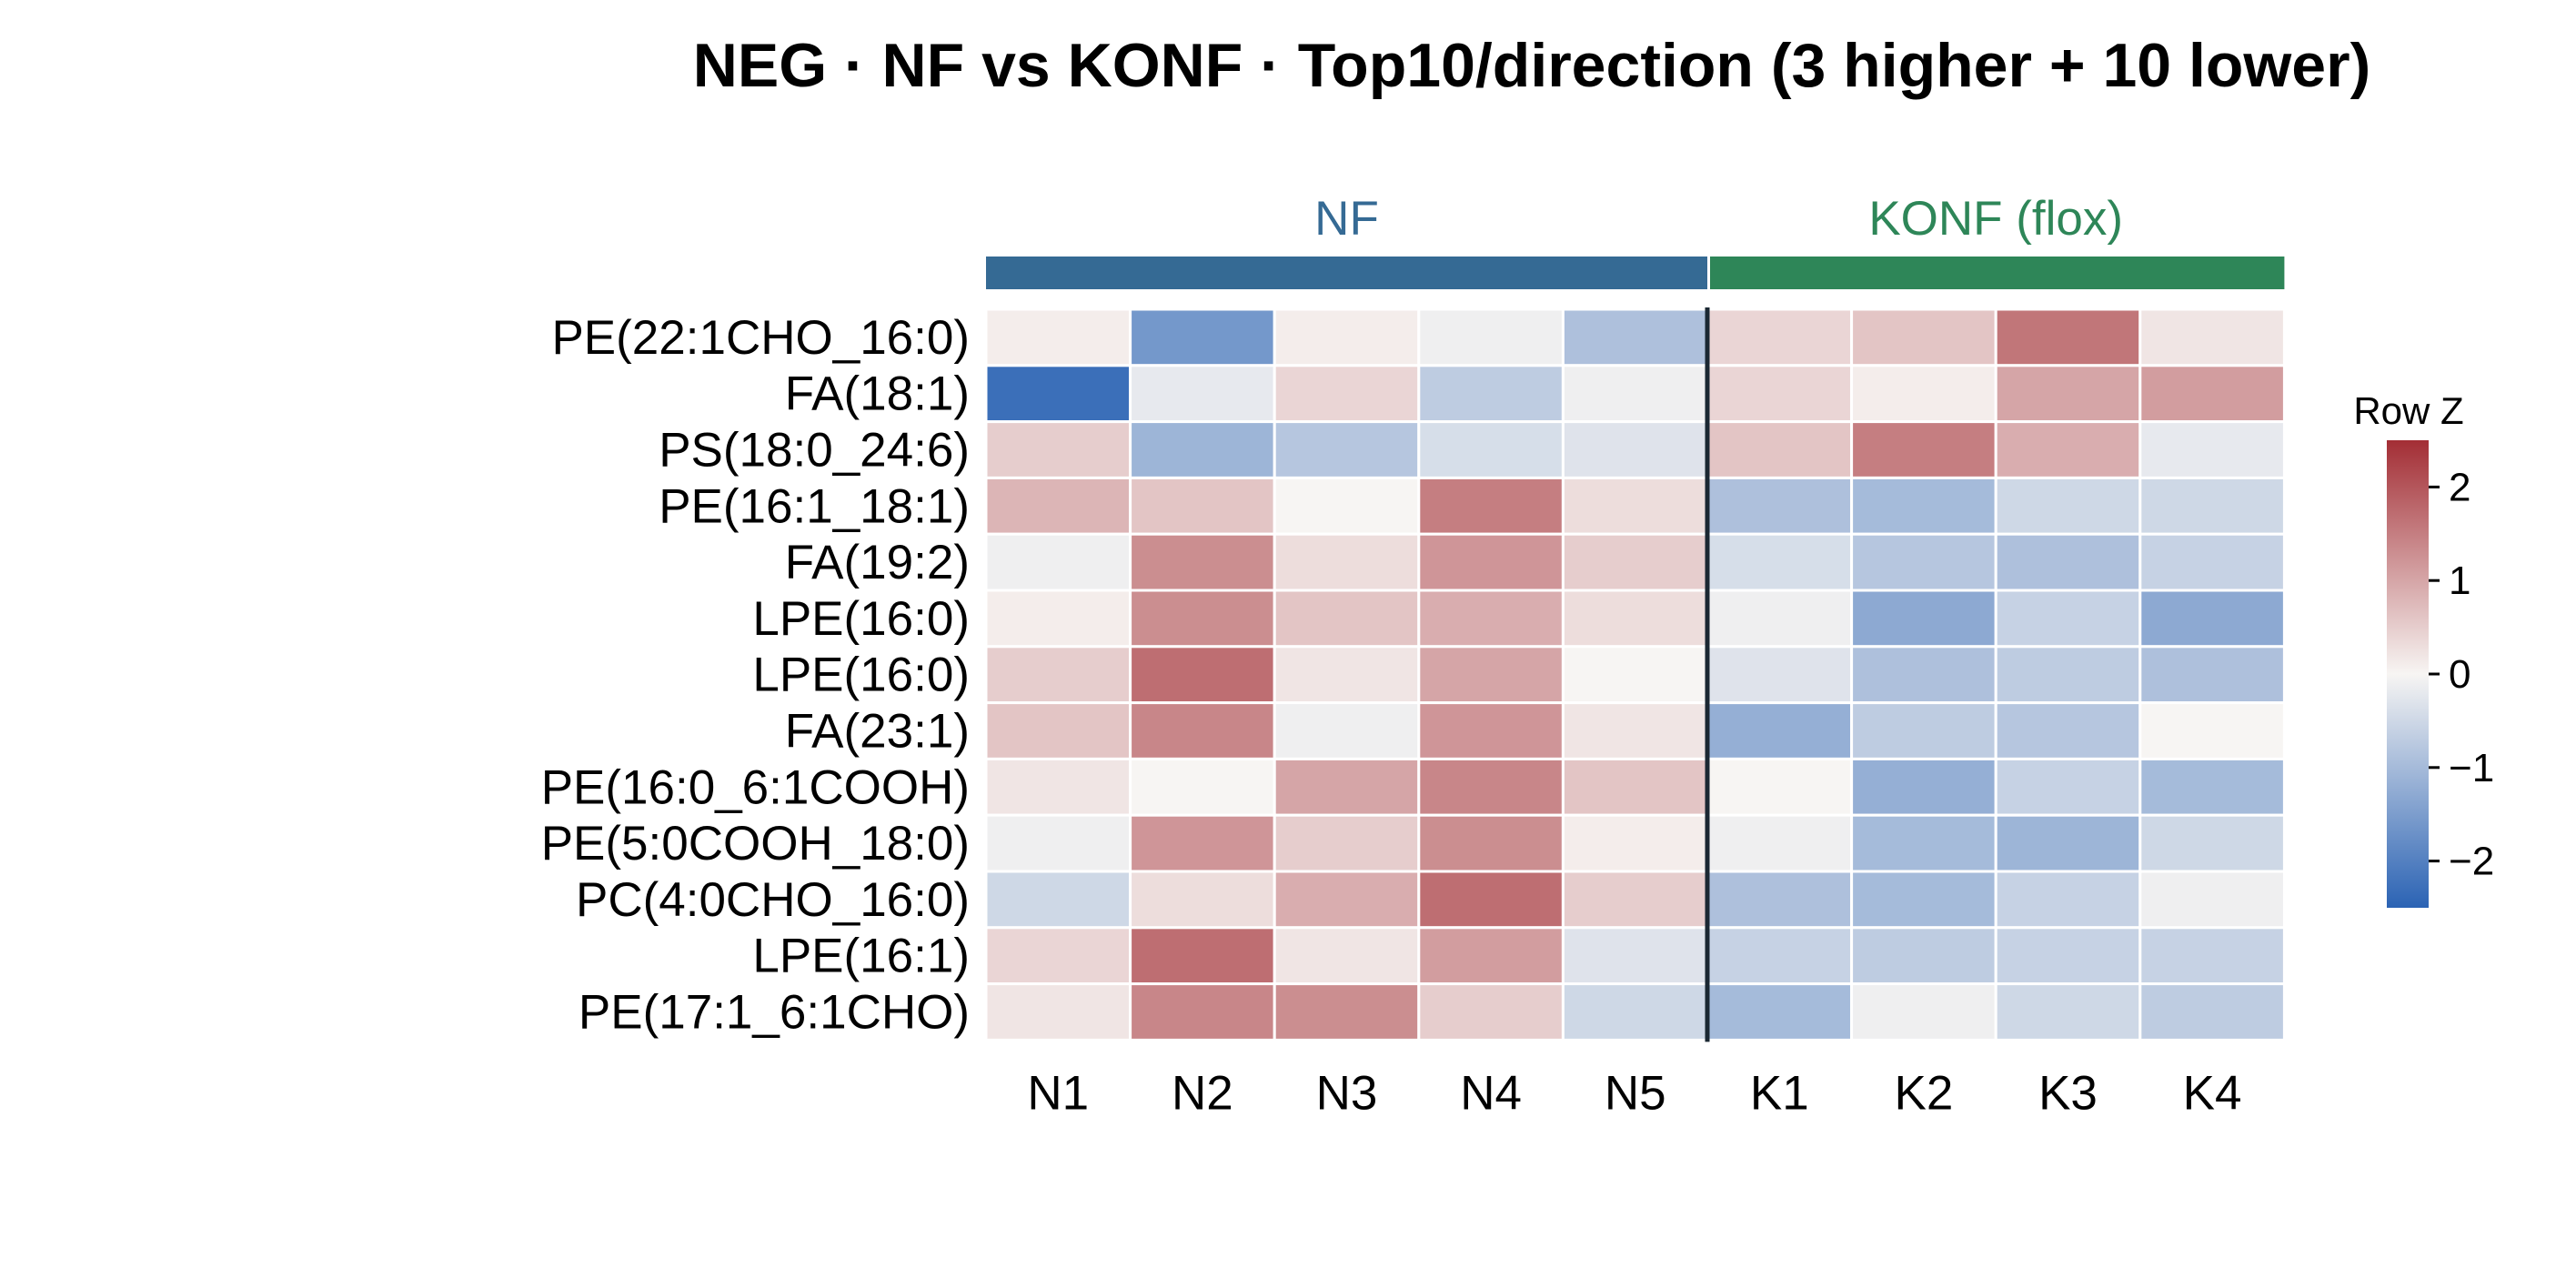  Describe the element at coordinates (1635, 240) in the screenshot. I see `group-annotation-bars: NF KONF (flox)` at that location.